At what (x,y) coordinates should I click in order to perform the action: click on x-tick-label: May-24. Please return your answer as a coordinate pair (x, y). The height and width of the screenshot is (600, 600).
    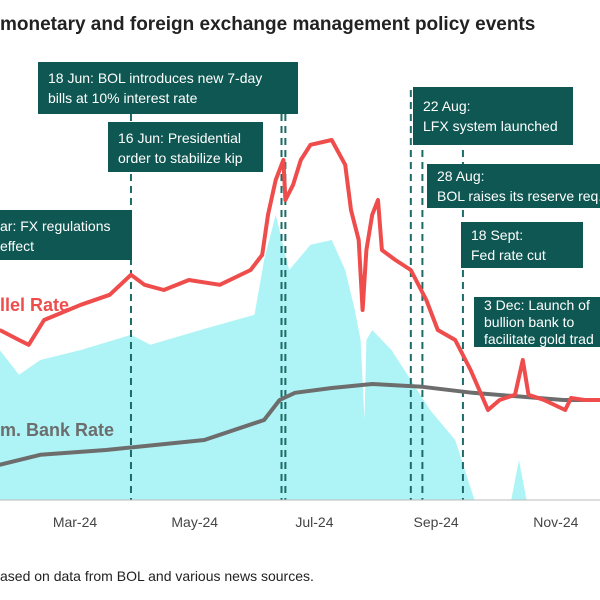
    Looking at the image, I should click on (194, 522).